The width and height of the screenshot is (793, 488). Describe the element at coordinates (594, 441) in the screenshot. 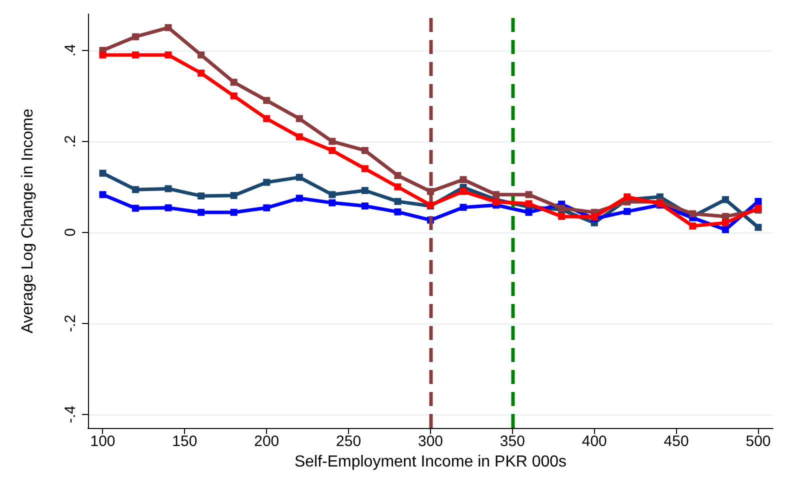

I see `x-tick-label: 400` at that location.